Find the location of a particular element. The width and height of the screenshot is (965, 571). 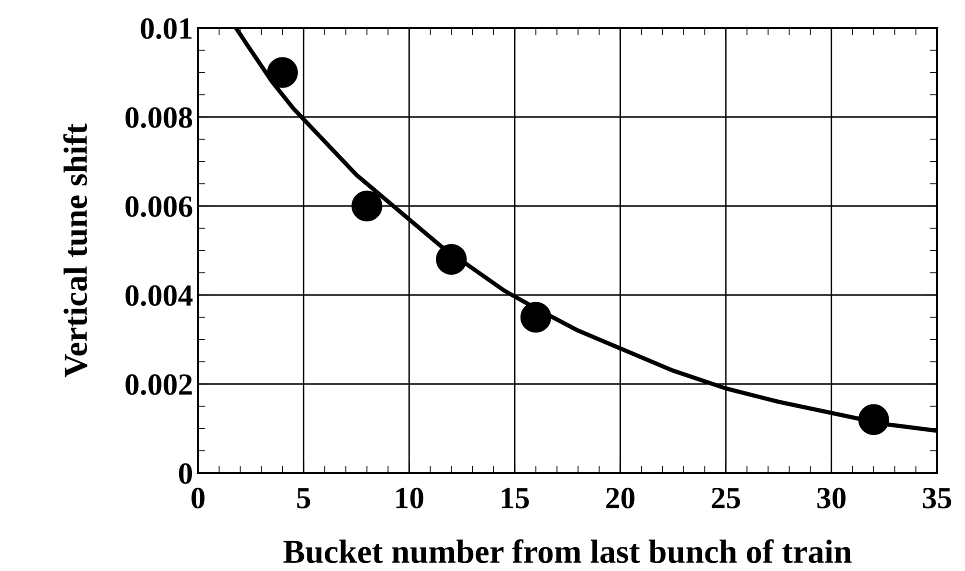

y-tick-label: 0 is located at coordinates (185, 473).